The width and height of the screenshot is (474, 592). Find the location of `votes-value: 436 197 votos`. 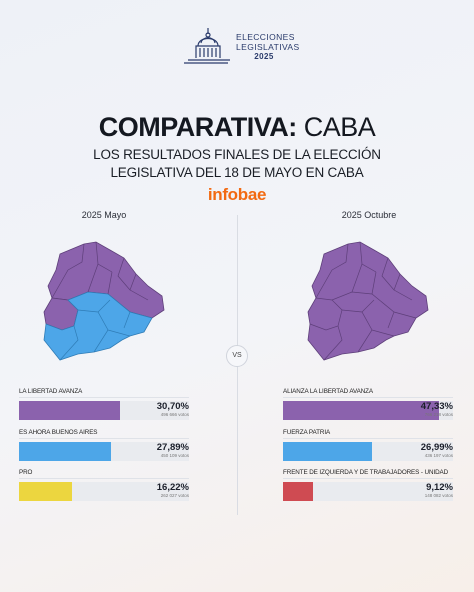

votes-value: 436 197 votos is located at coordinates (438, 455).